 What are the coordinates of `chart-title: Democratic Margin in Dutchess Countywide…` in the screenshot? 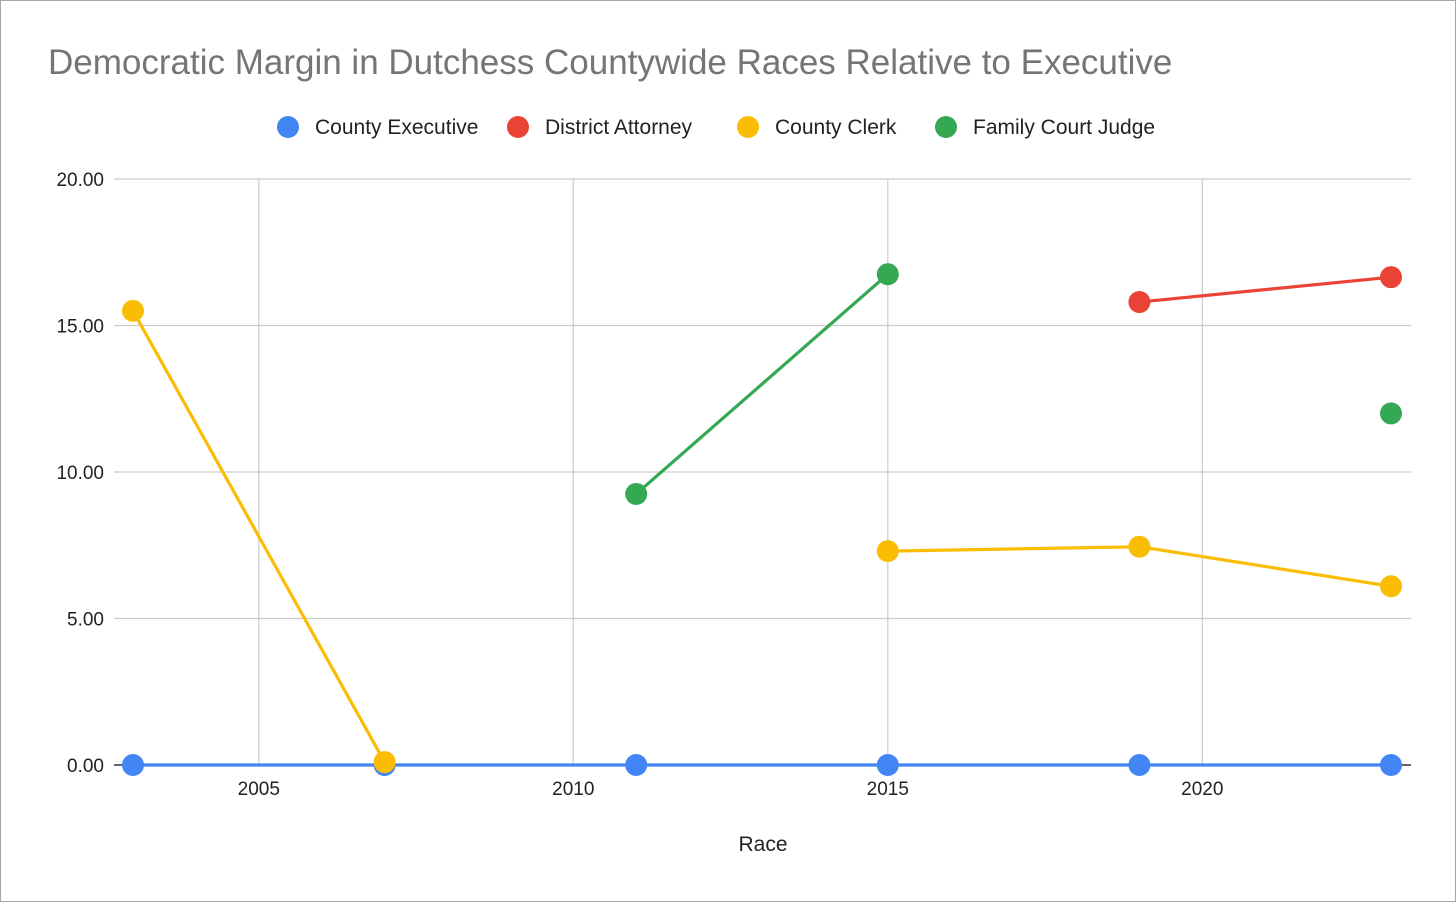 It's located at (610, 62).